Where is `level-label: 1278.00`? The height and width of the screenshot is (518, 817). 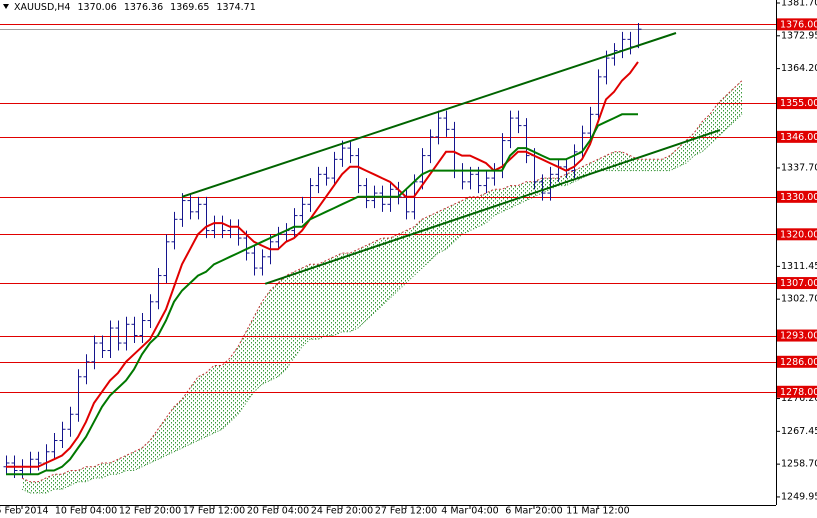 level-label: 1278.00 is located at coordinates (798, 392).